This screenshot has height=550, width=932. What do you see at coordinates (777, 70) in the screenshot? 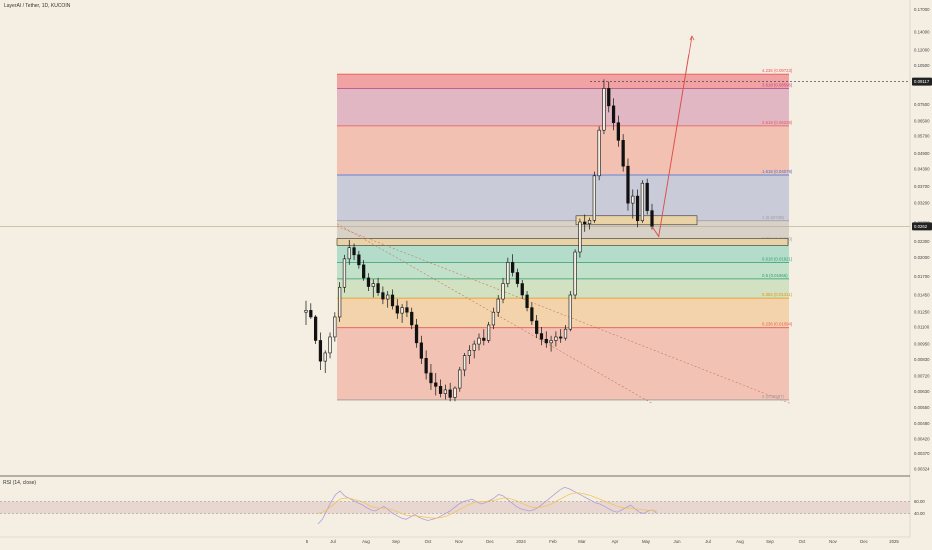
I see `fib-level-label: 4.236 (0.09723)` at bounding box center [777, 70].